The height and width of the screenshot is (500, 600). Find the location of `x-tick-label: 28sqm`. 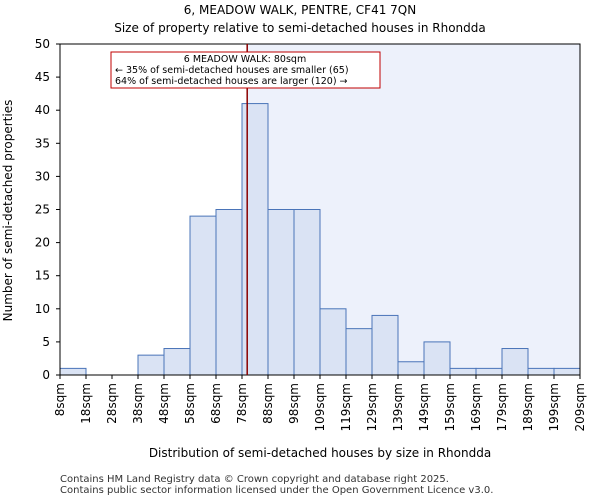

x-tick-label: 28sqm is located at coordinates (112, 403).